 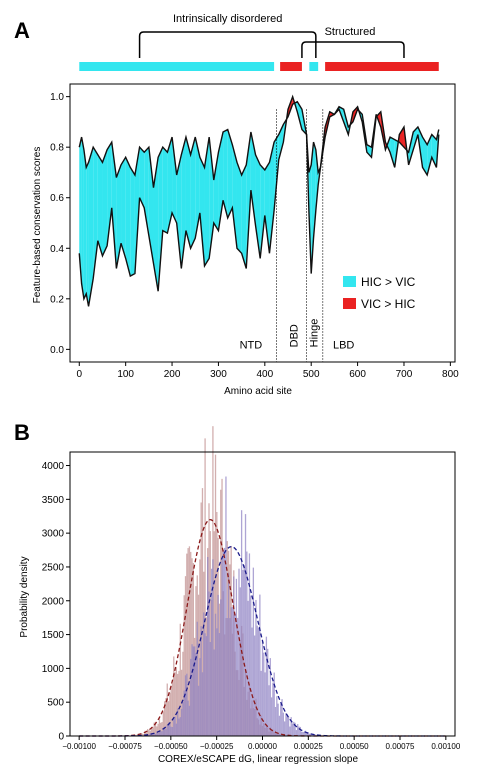 What do you see at coordinates (79, 746) in the screenshot?
I see `x-tick-label-b: −0.00100` at bounding box center [79, 746].